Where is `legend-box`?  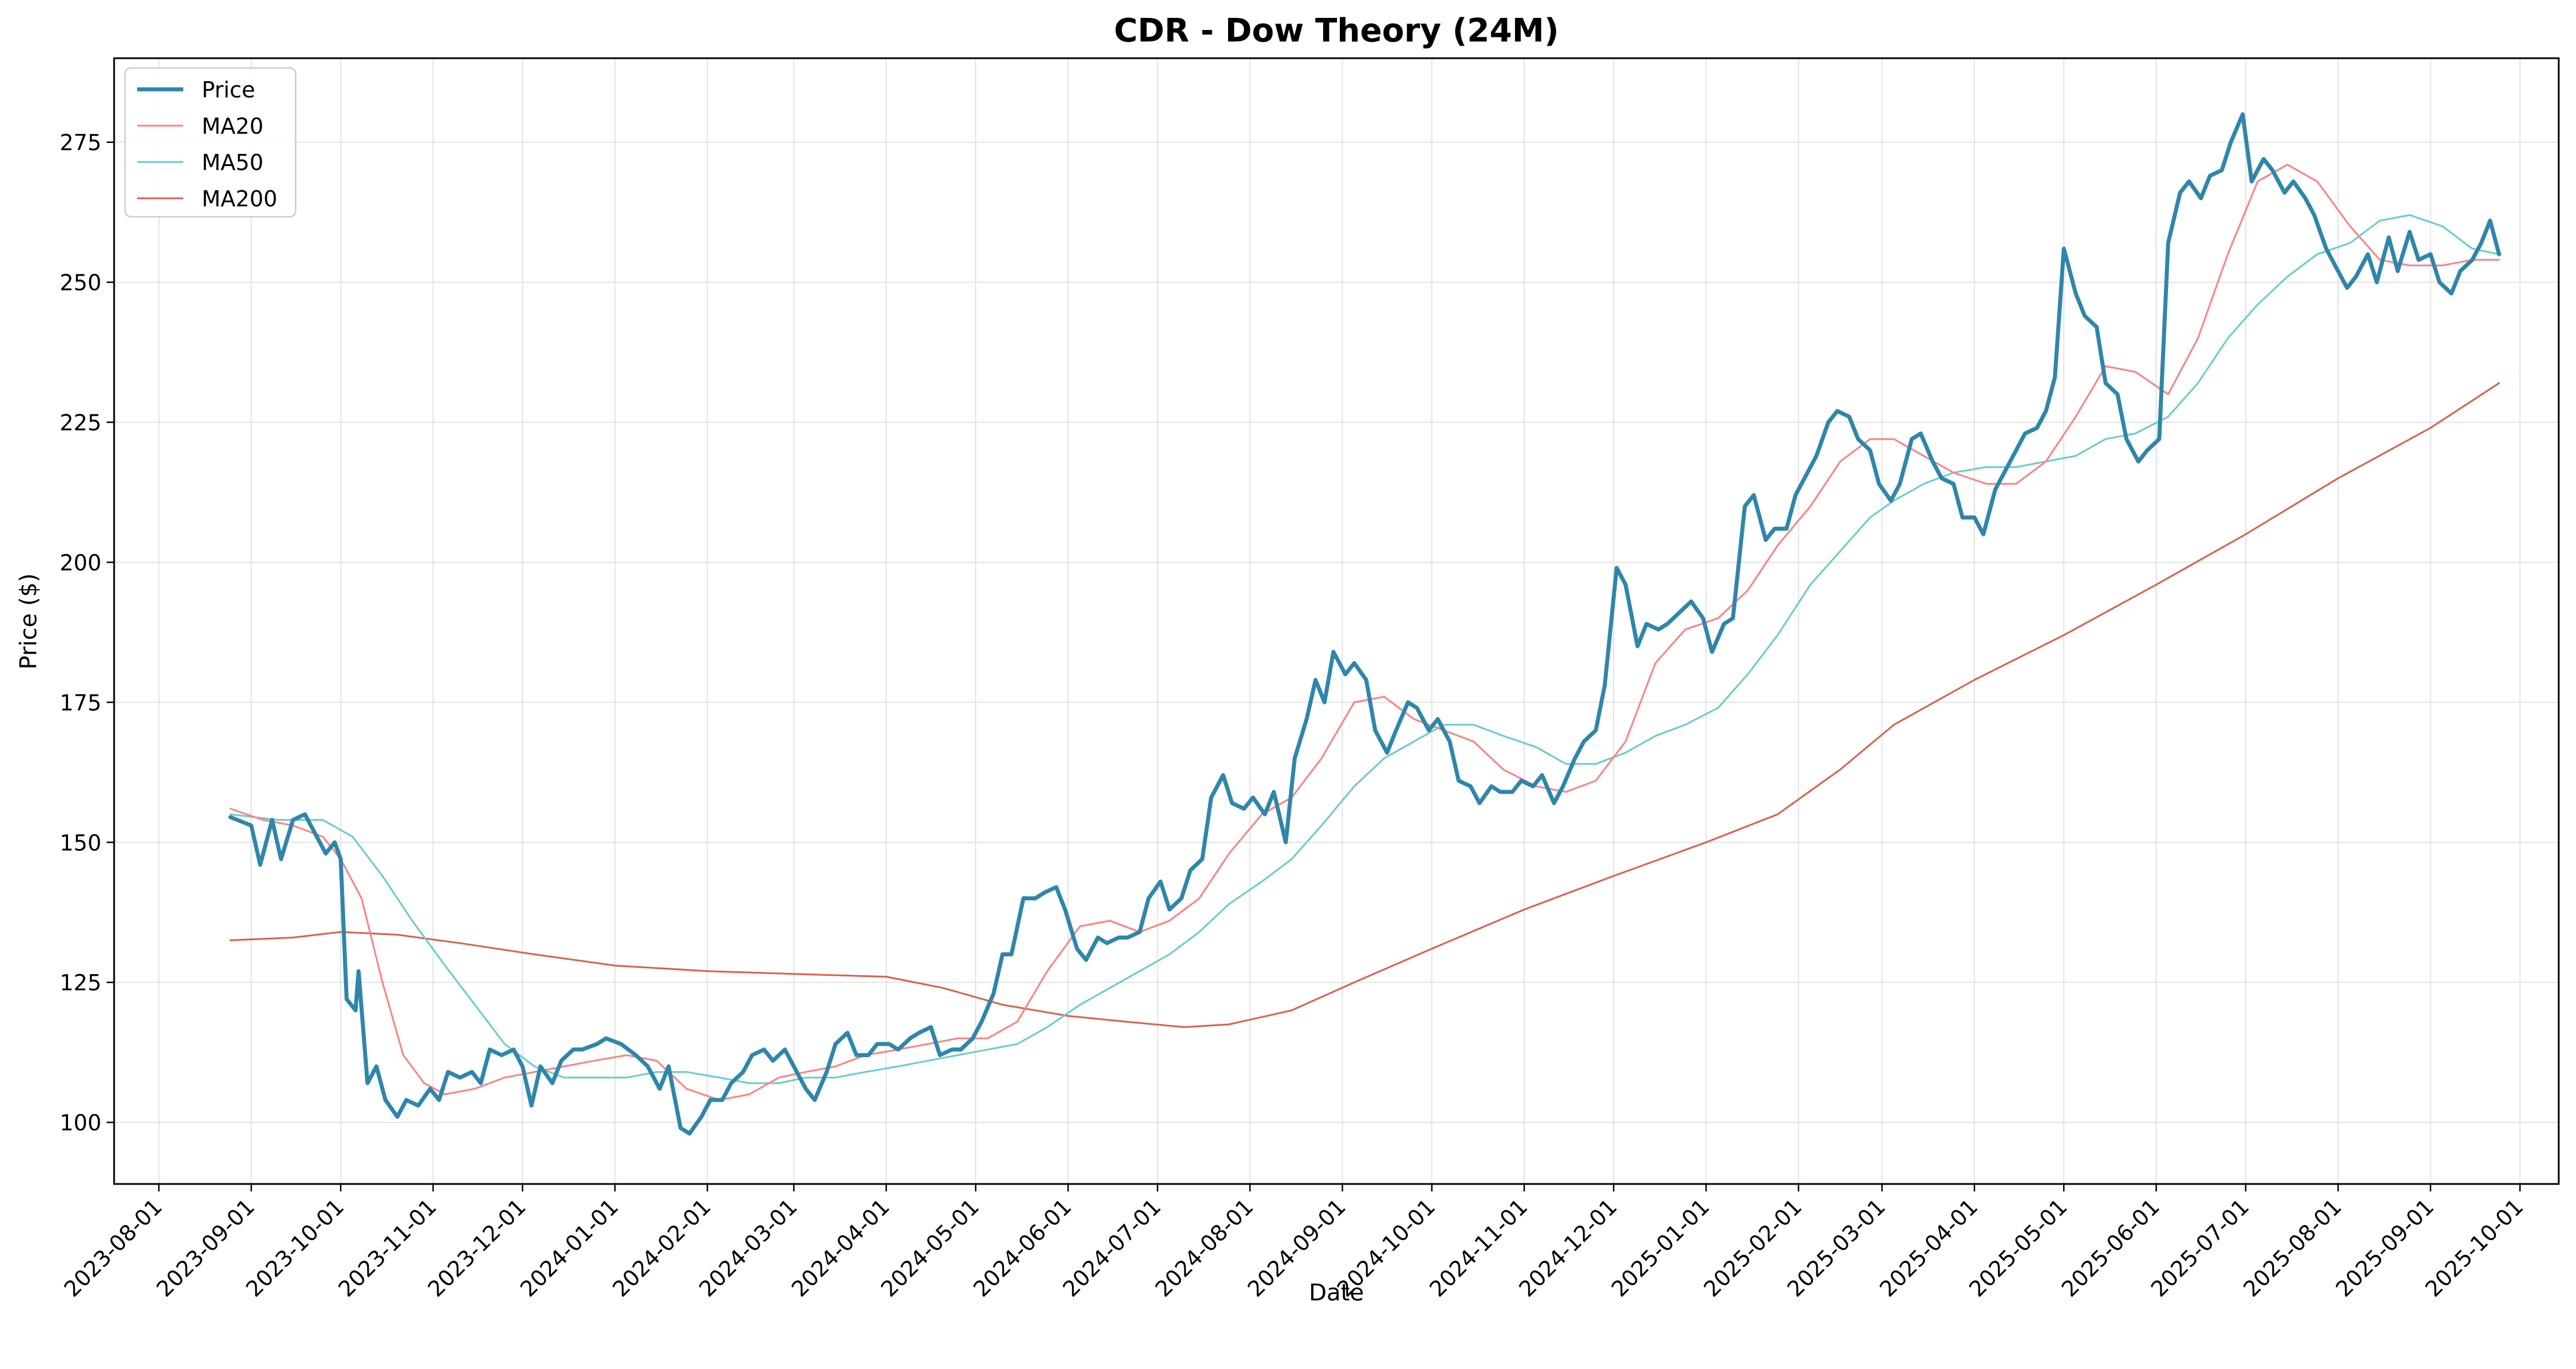 legend-box is located at coordinates (210, 142).